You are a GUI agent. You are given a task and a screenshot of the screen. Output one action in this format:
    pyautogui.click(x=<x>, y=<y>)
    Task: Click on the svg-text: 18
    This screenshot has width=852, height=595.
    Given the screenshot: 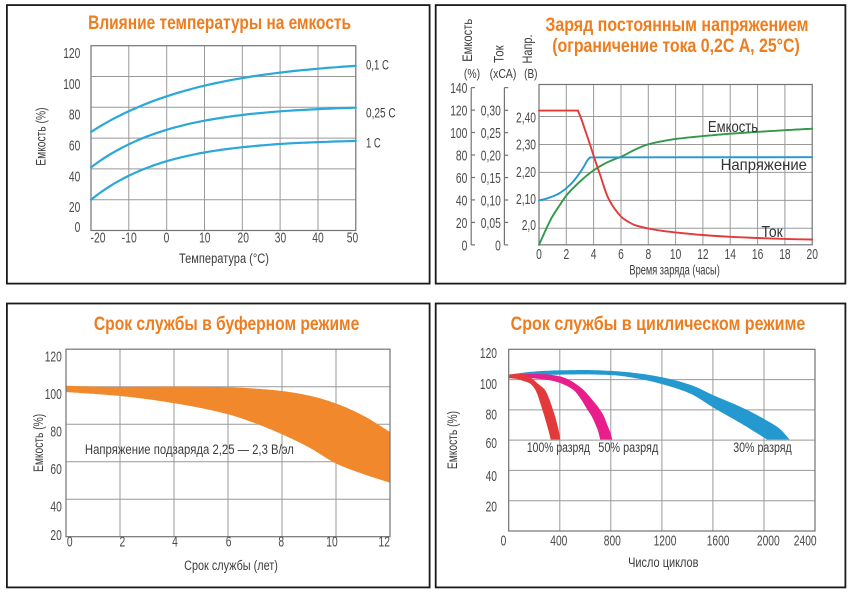 What is the action you would take?
    pyautogui.click(x=784, y=254)
    